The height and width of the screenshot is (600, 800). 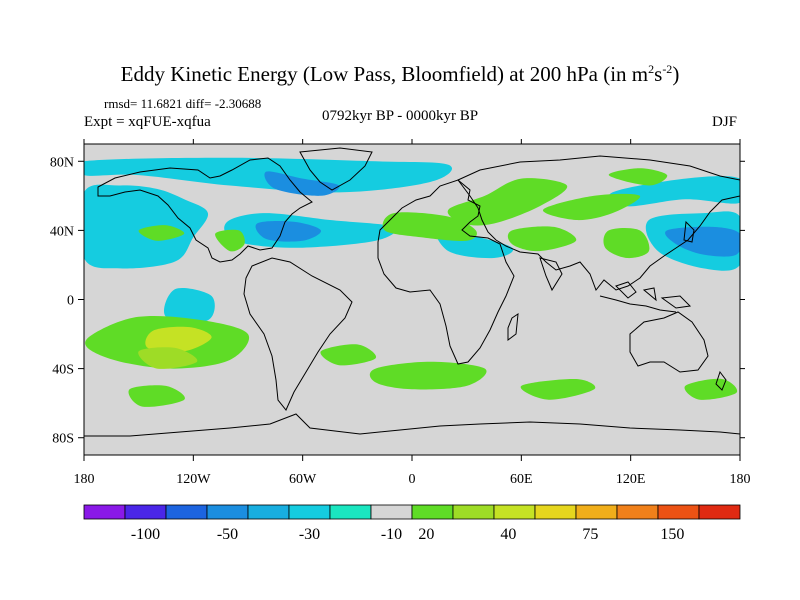 I want to click on colorbar-label: 75, so click(x=590, y=534).